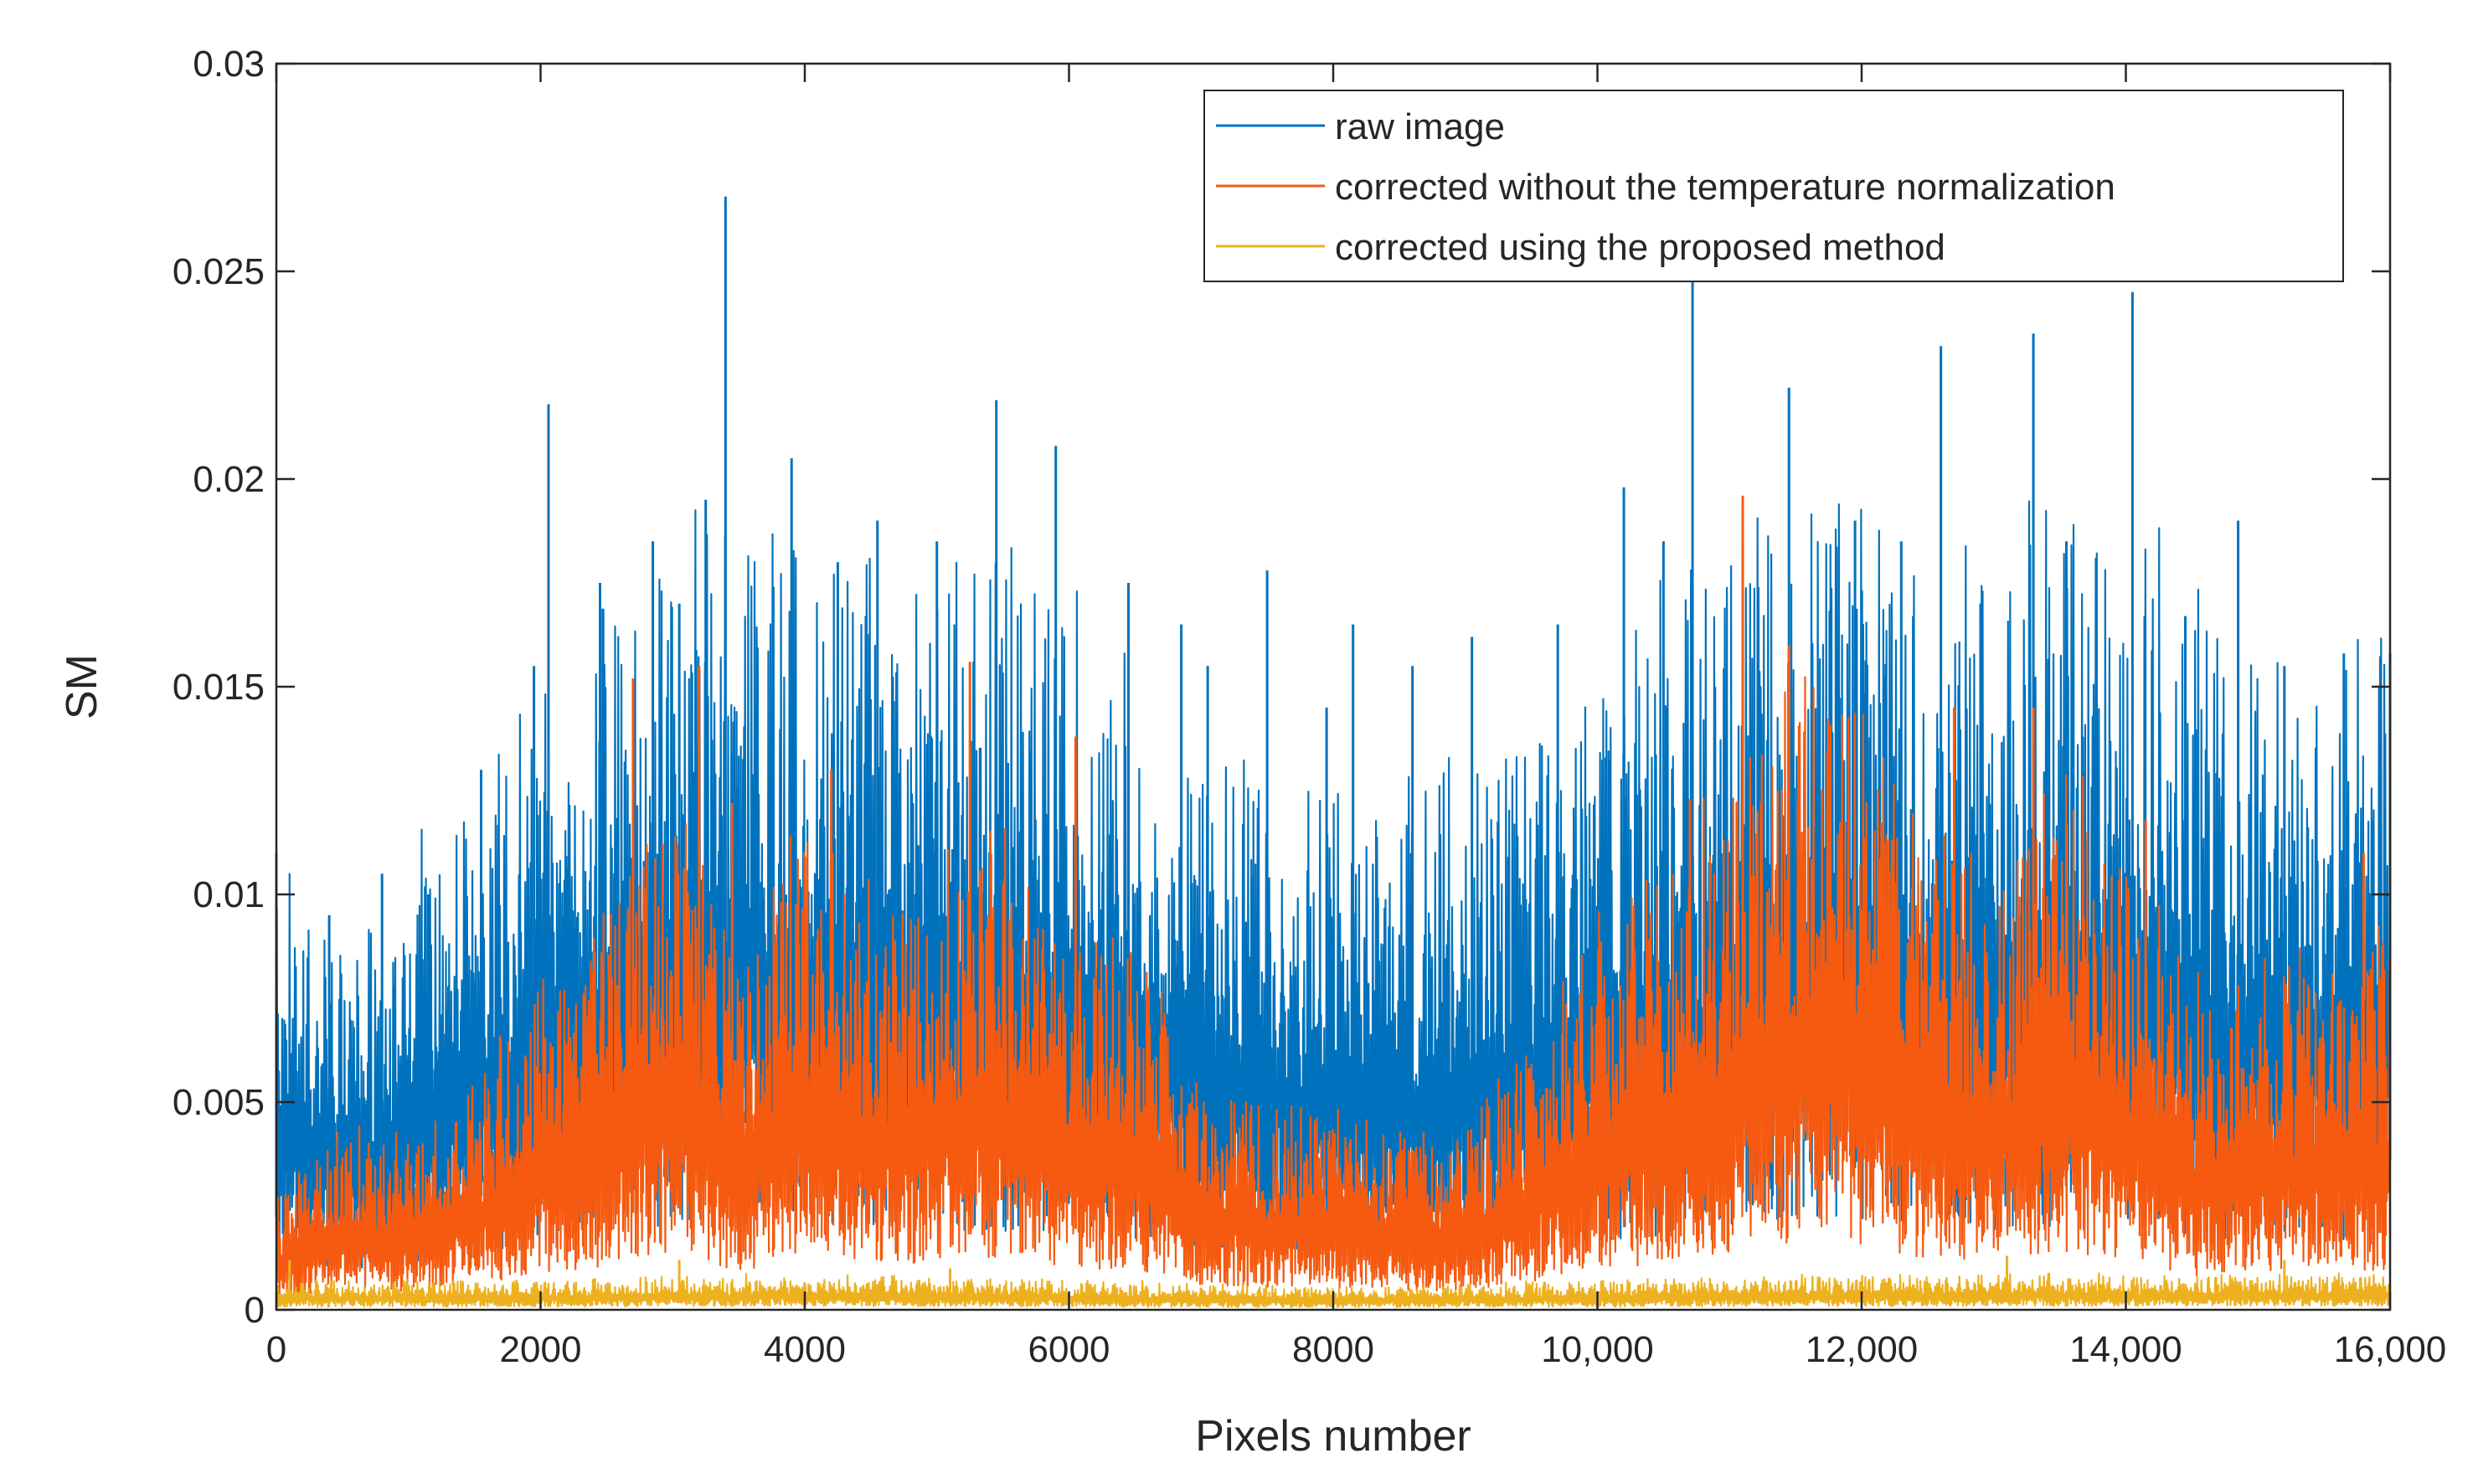 The width and height of the screenshot is (2478, 1484). I want to click on x-tick-label: 2000, so click(541, 1349).